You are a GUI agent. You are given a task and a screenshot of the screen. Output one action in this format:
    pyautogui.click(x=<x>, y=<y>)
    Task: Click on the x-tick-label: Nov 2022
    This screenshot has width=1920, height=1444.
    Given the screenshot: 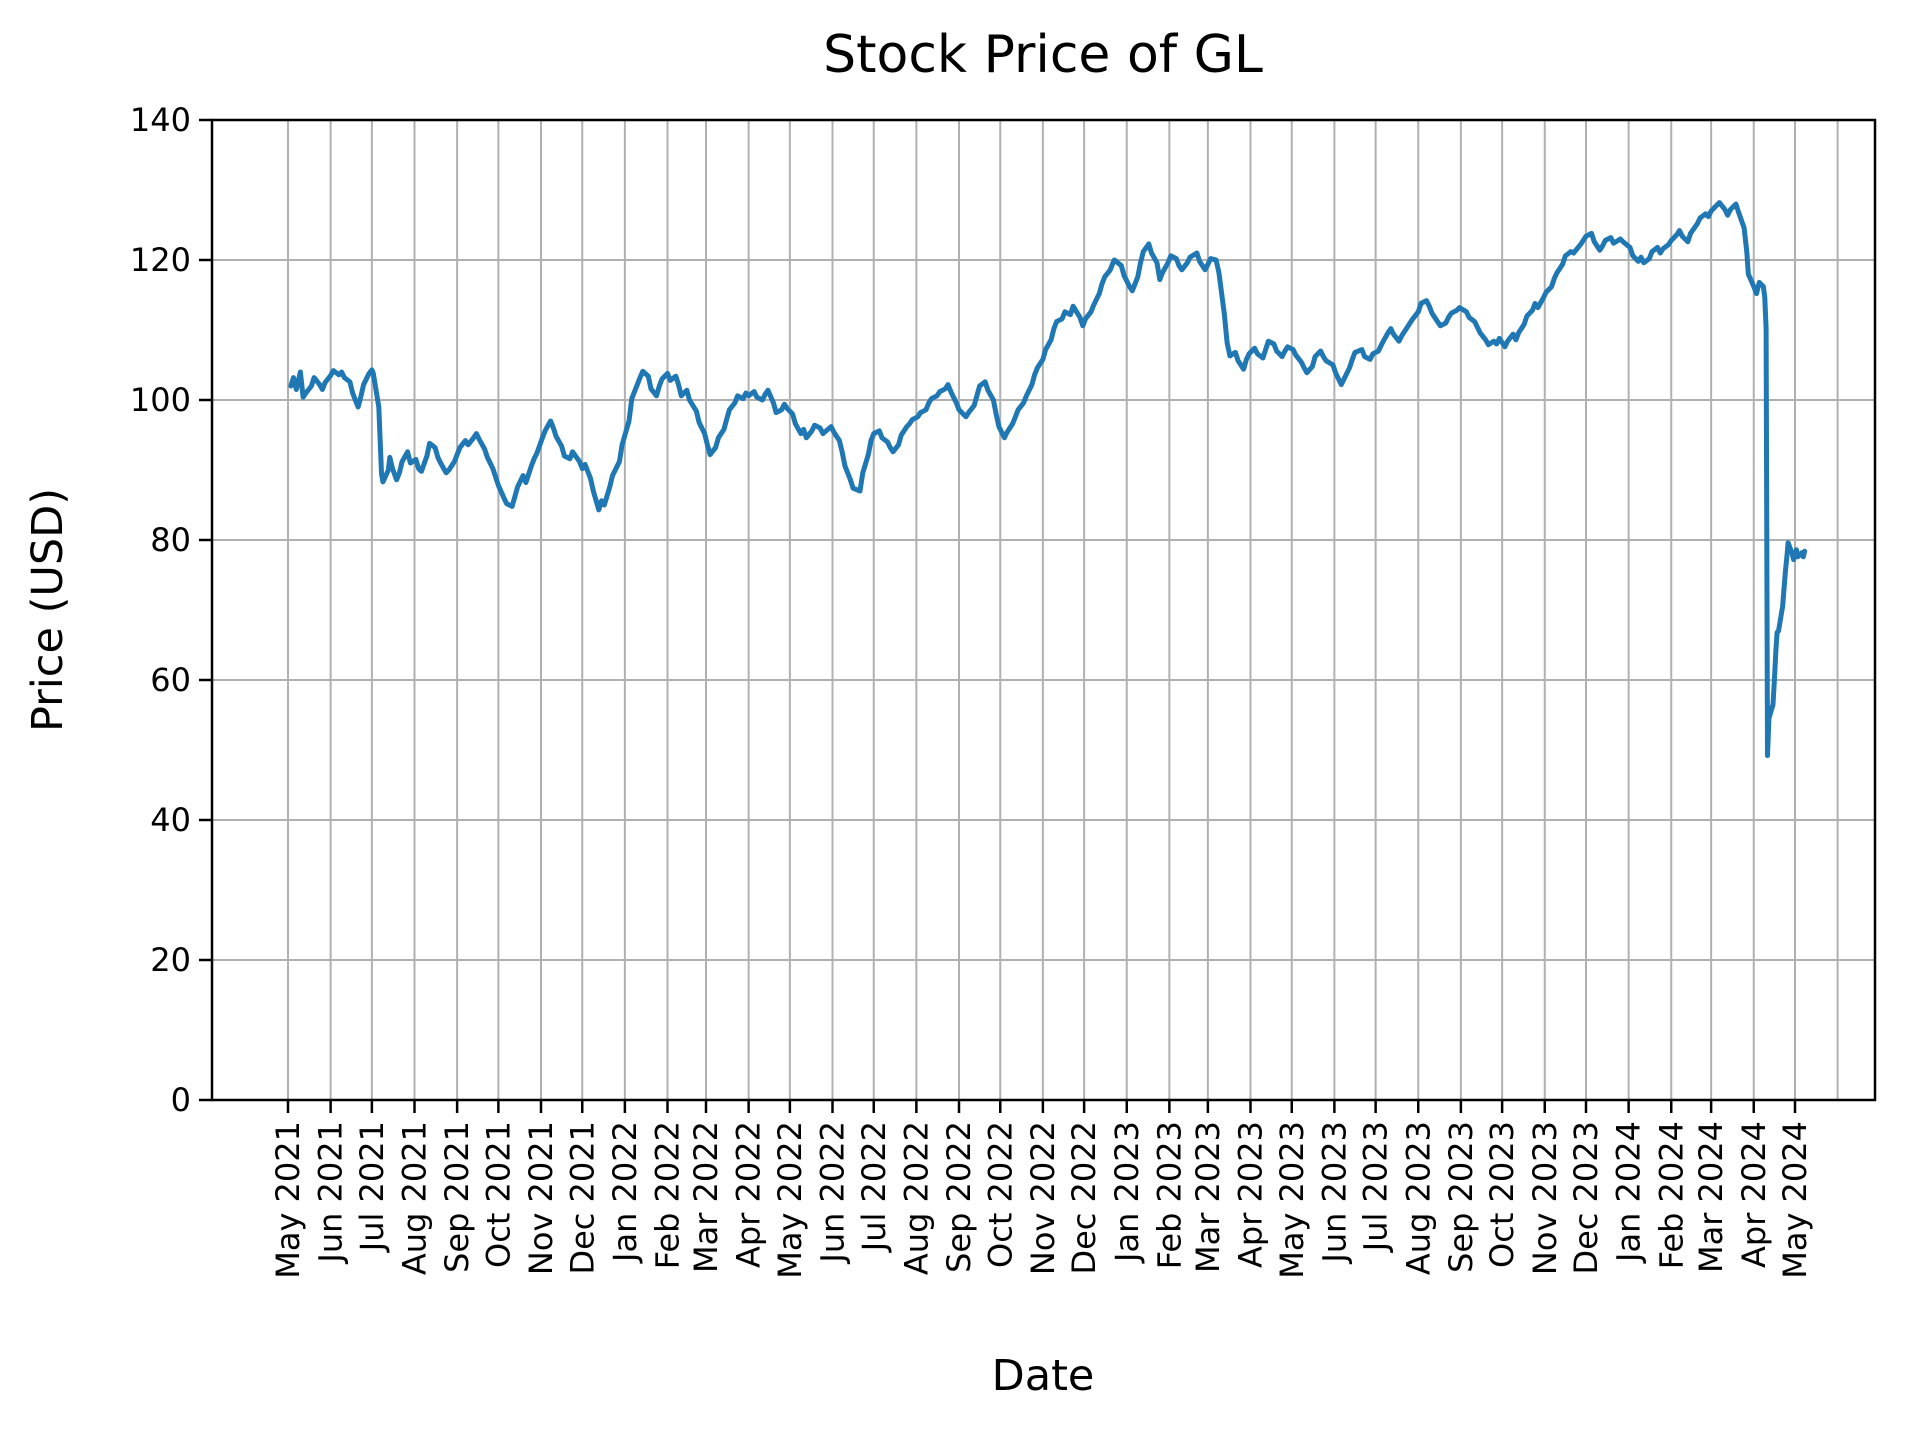 What is the action you would take?
    pyautogui.click(x=1043, y=1198)
    